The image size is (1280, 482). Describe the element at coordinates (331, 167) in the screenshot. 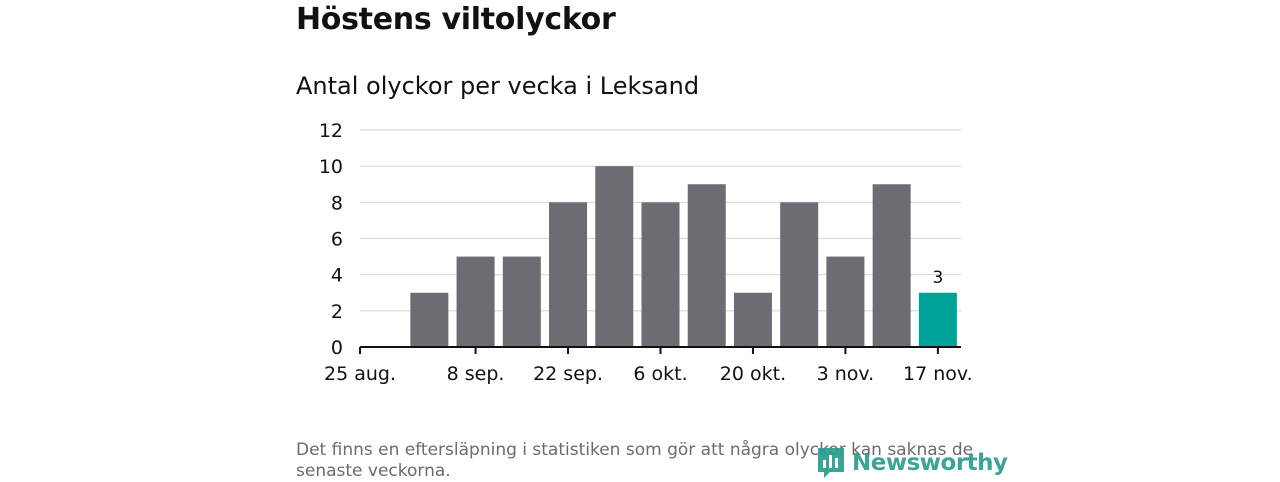

I see `y-tick-label: 10` at that location.